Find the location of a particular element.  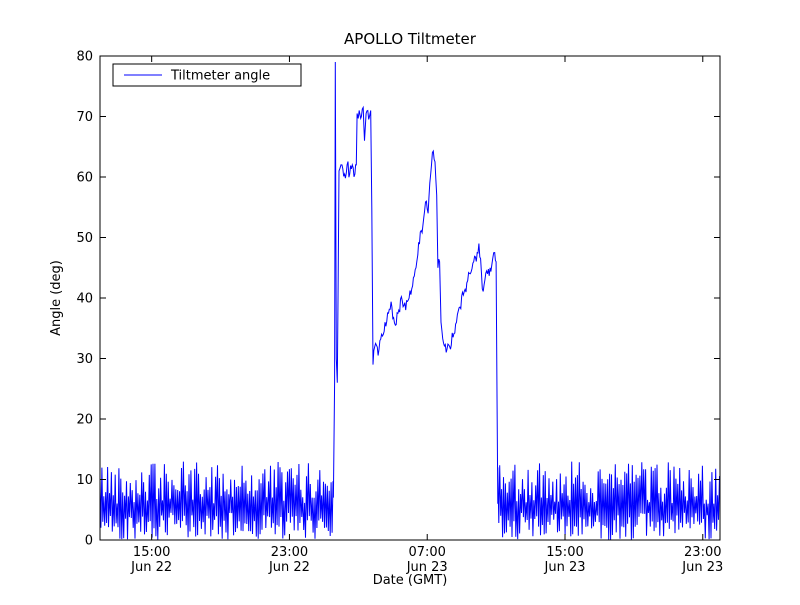

y-tick-label: 40 is located at coordinates (84, 299).